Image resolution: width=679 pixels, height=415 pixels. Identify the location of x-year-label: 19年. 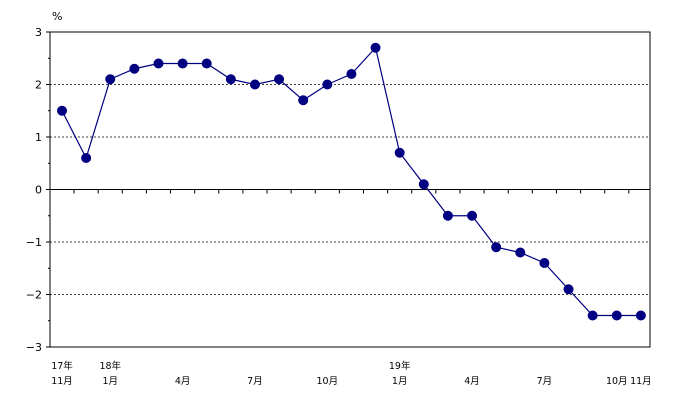
(400, 366).